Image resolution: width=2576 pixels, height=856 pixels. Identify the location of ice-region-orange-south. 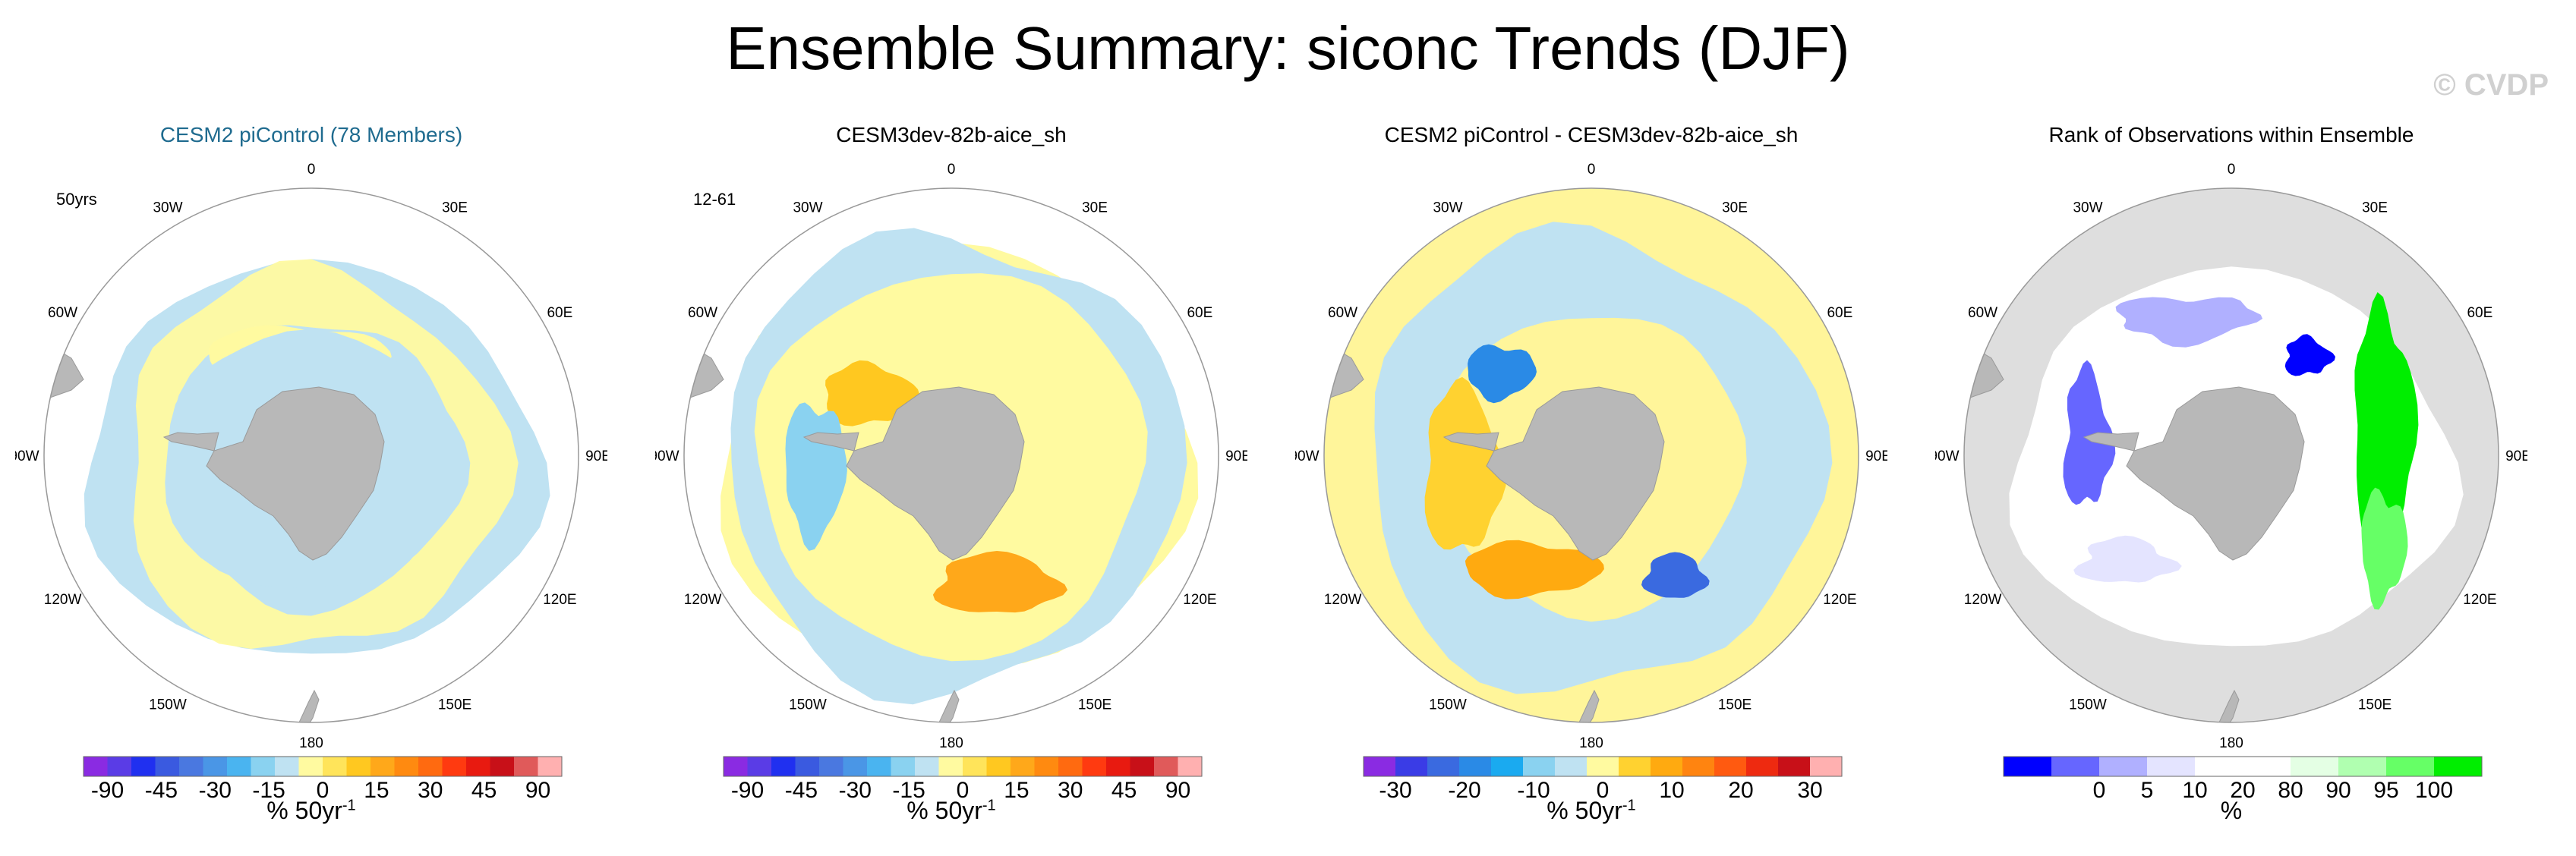
(1000, 582).